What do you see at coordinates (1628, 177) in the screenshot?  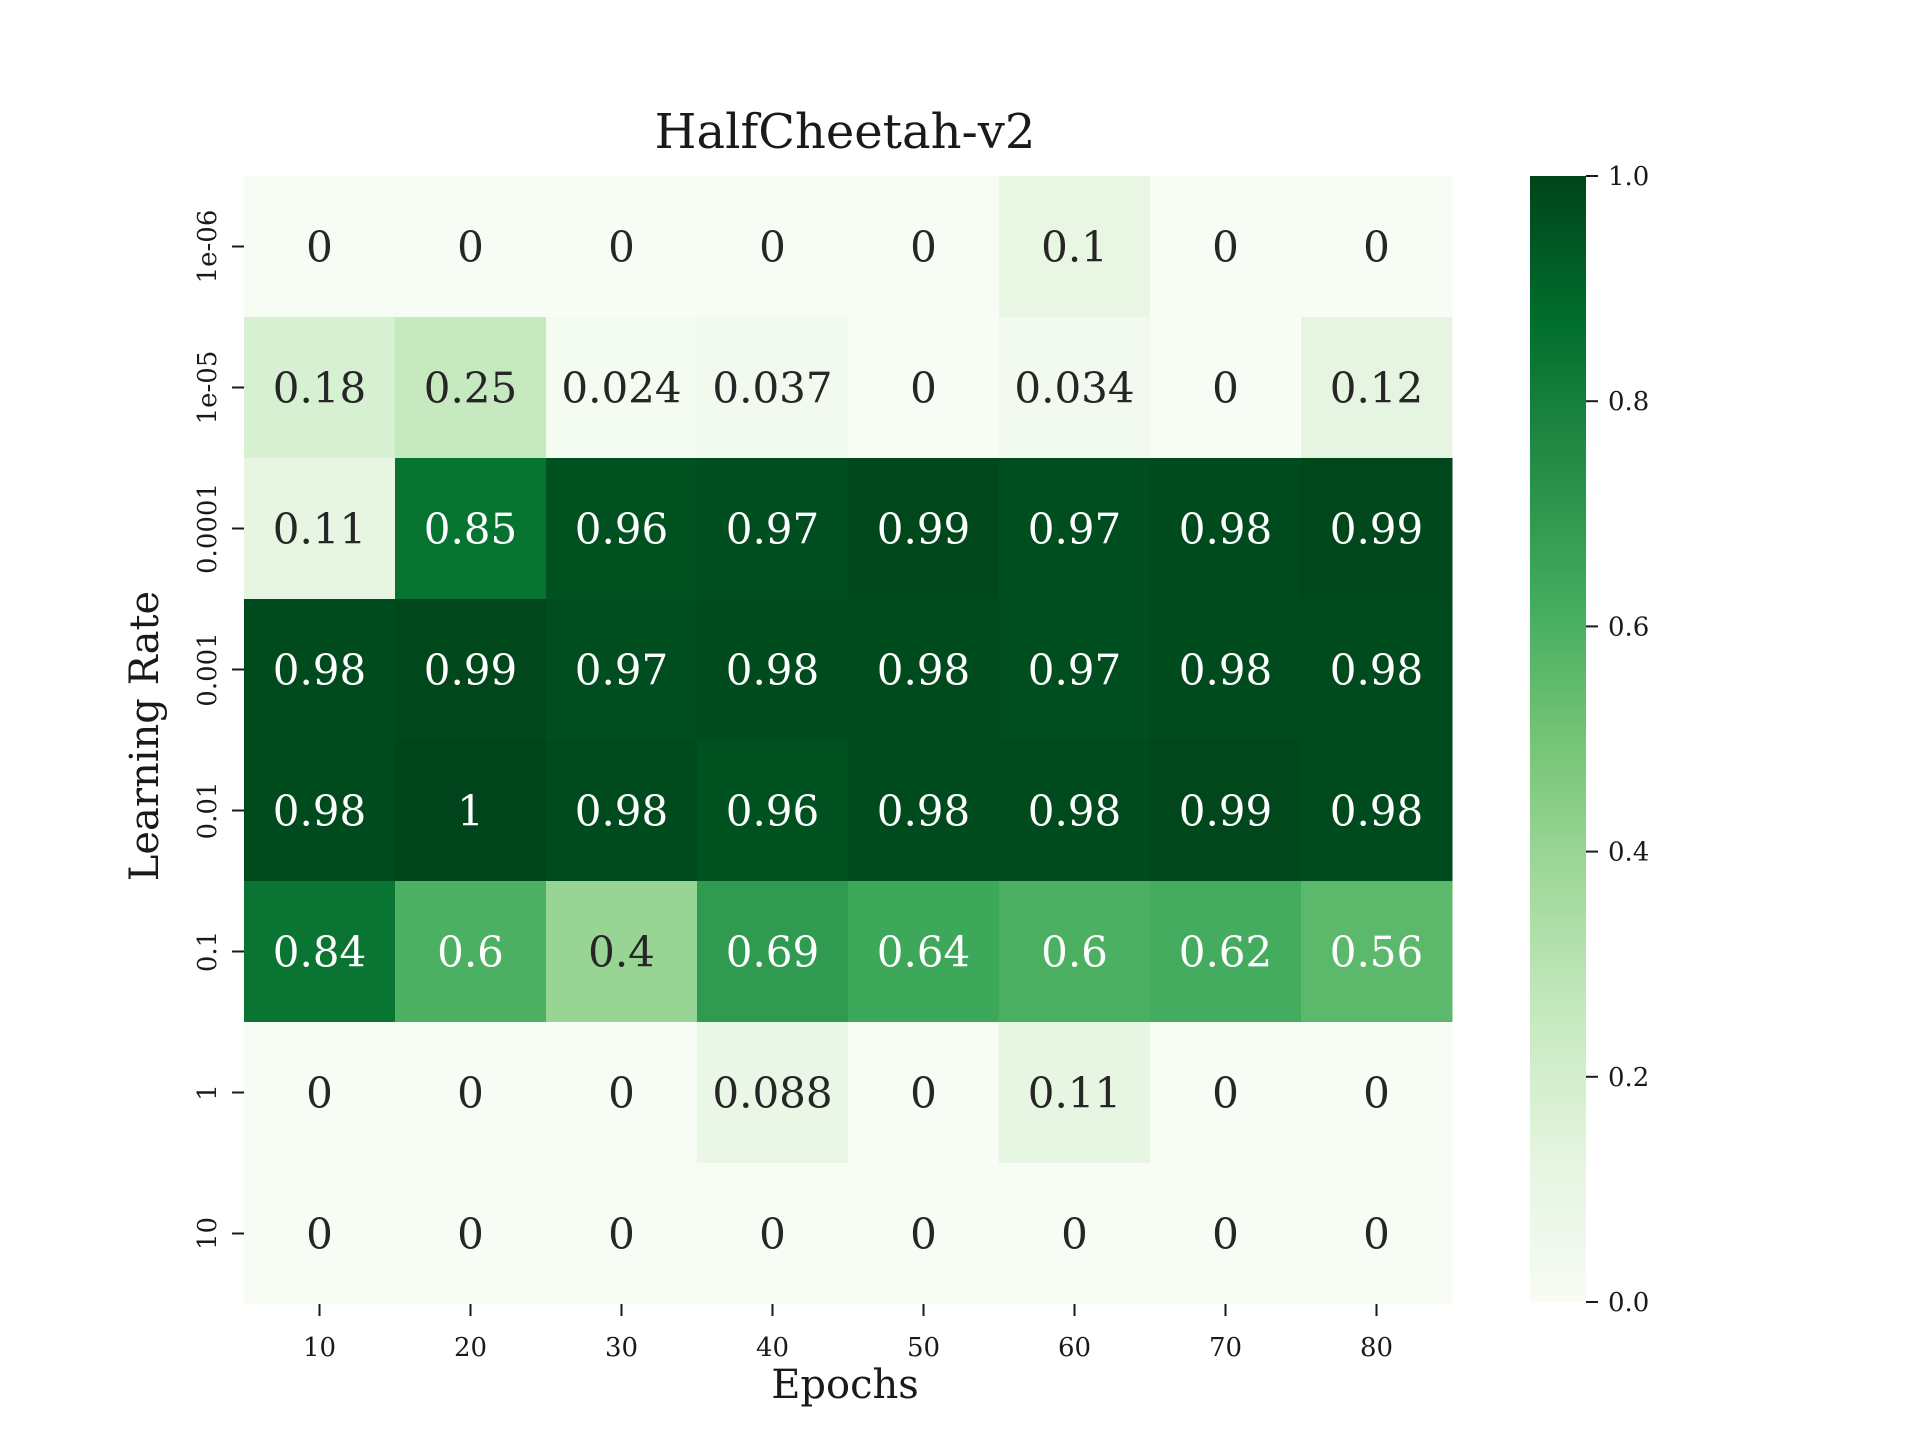 I see `colorbar-tick-label: 1.0` at bounding box center [1628, 177].